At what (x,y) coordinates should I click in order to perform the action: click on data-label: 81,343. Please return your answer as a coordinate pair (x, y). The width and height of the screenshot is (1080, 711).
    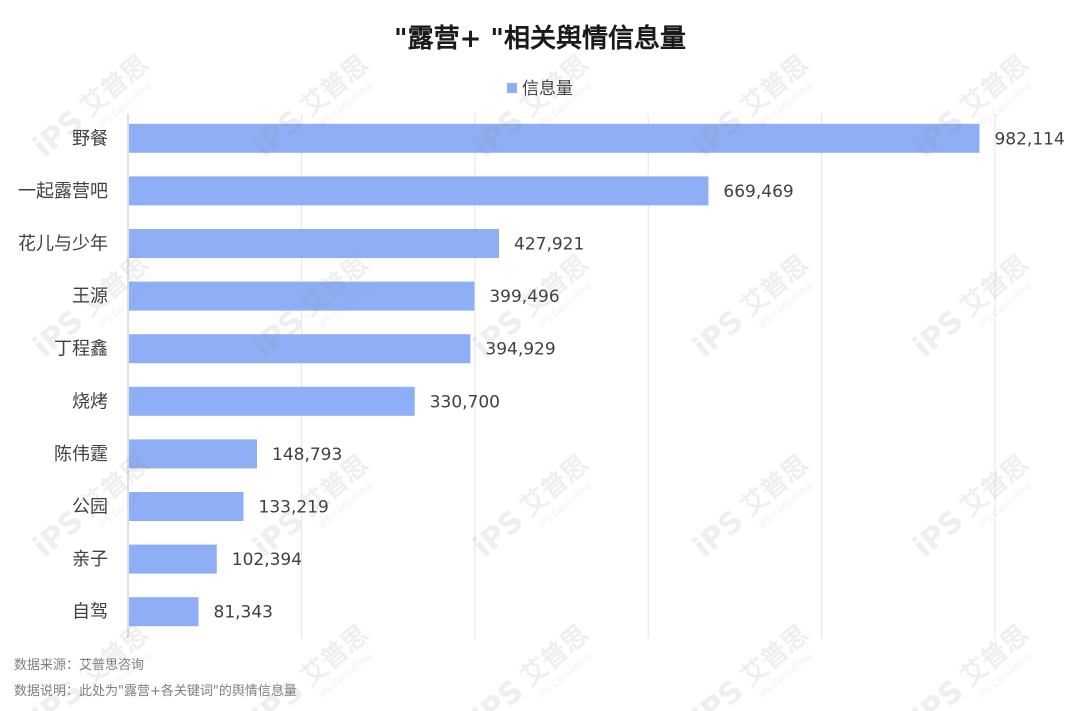
    Looking at the image, I should click on (243, 613).